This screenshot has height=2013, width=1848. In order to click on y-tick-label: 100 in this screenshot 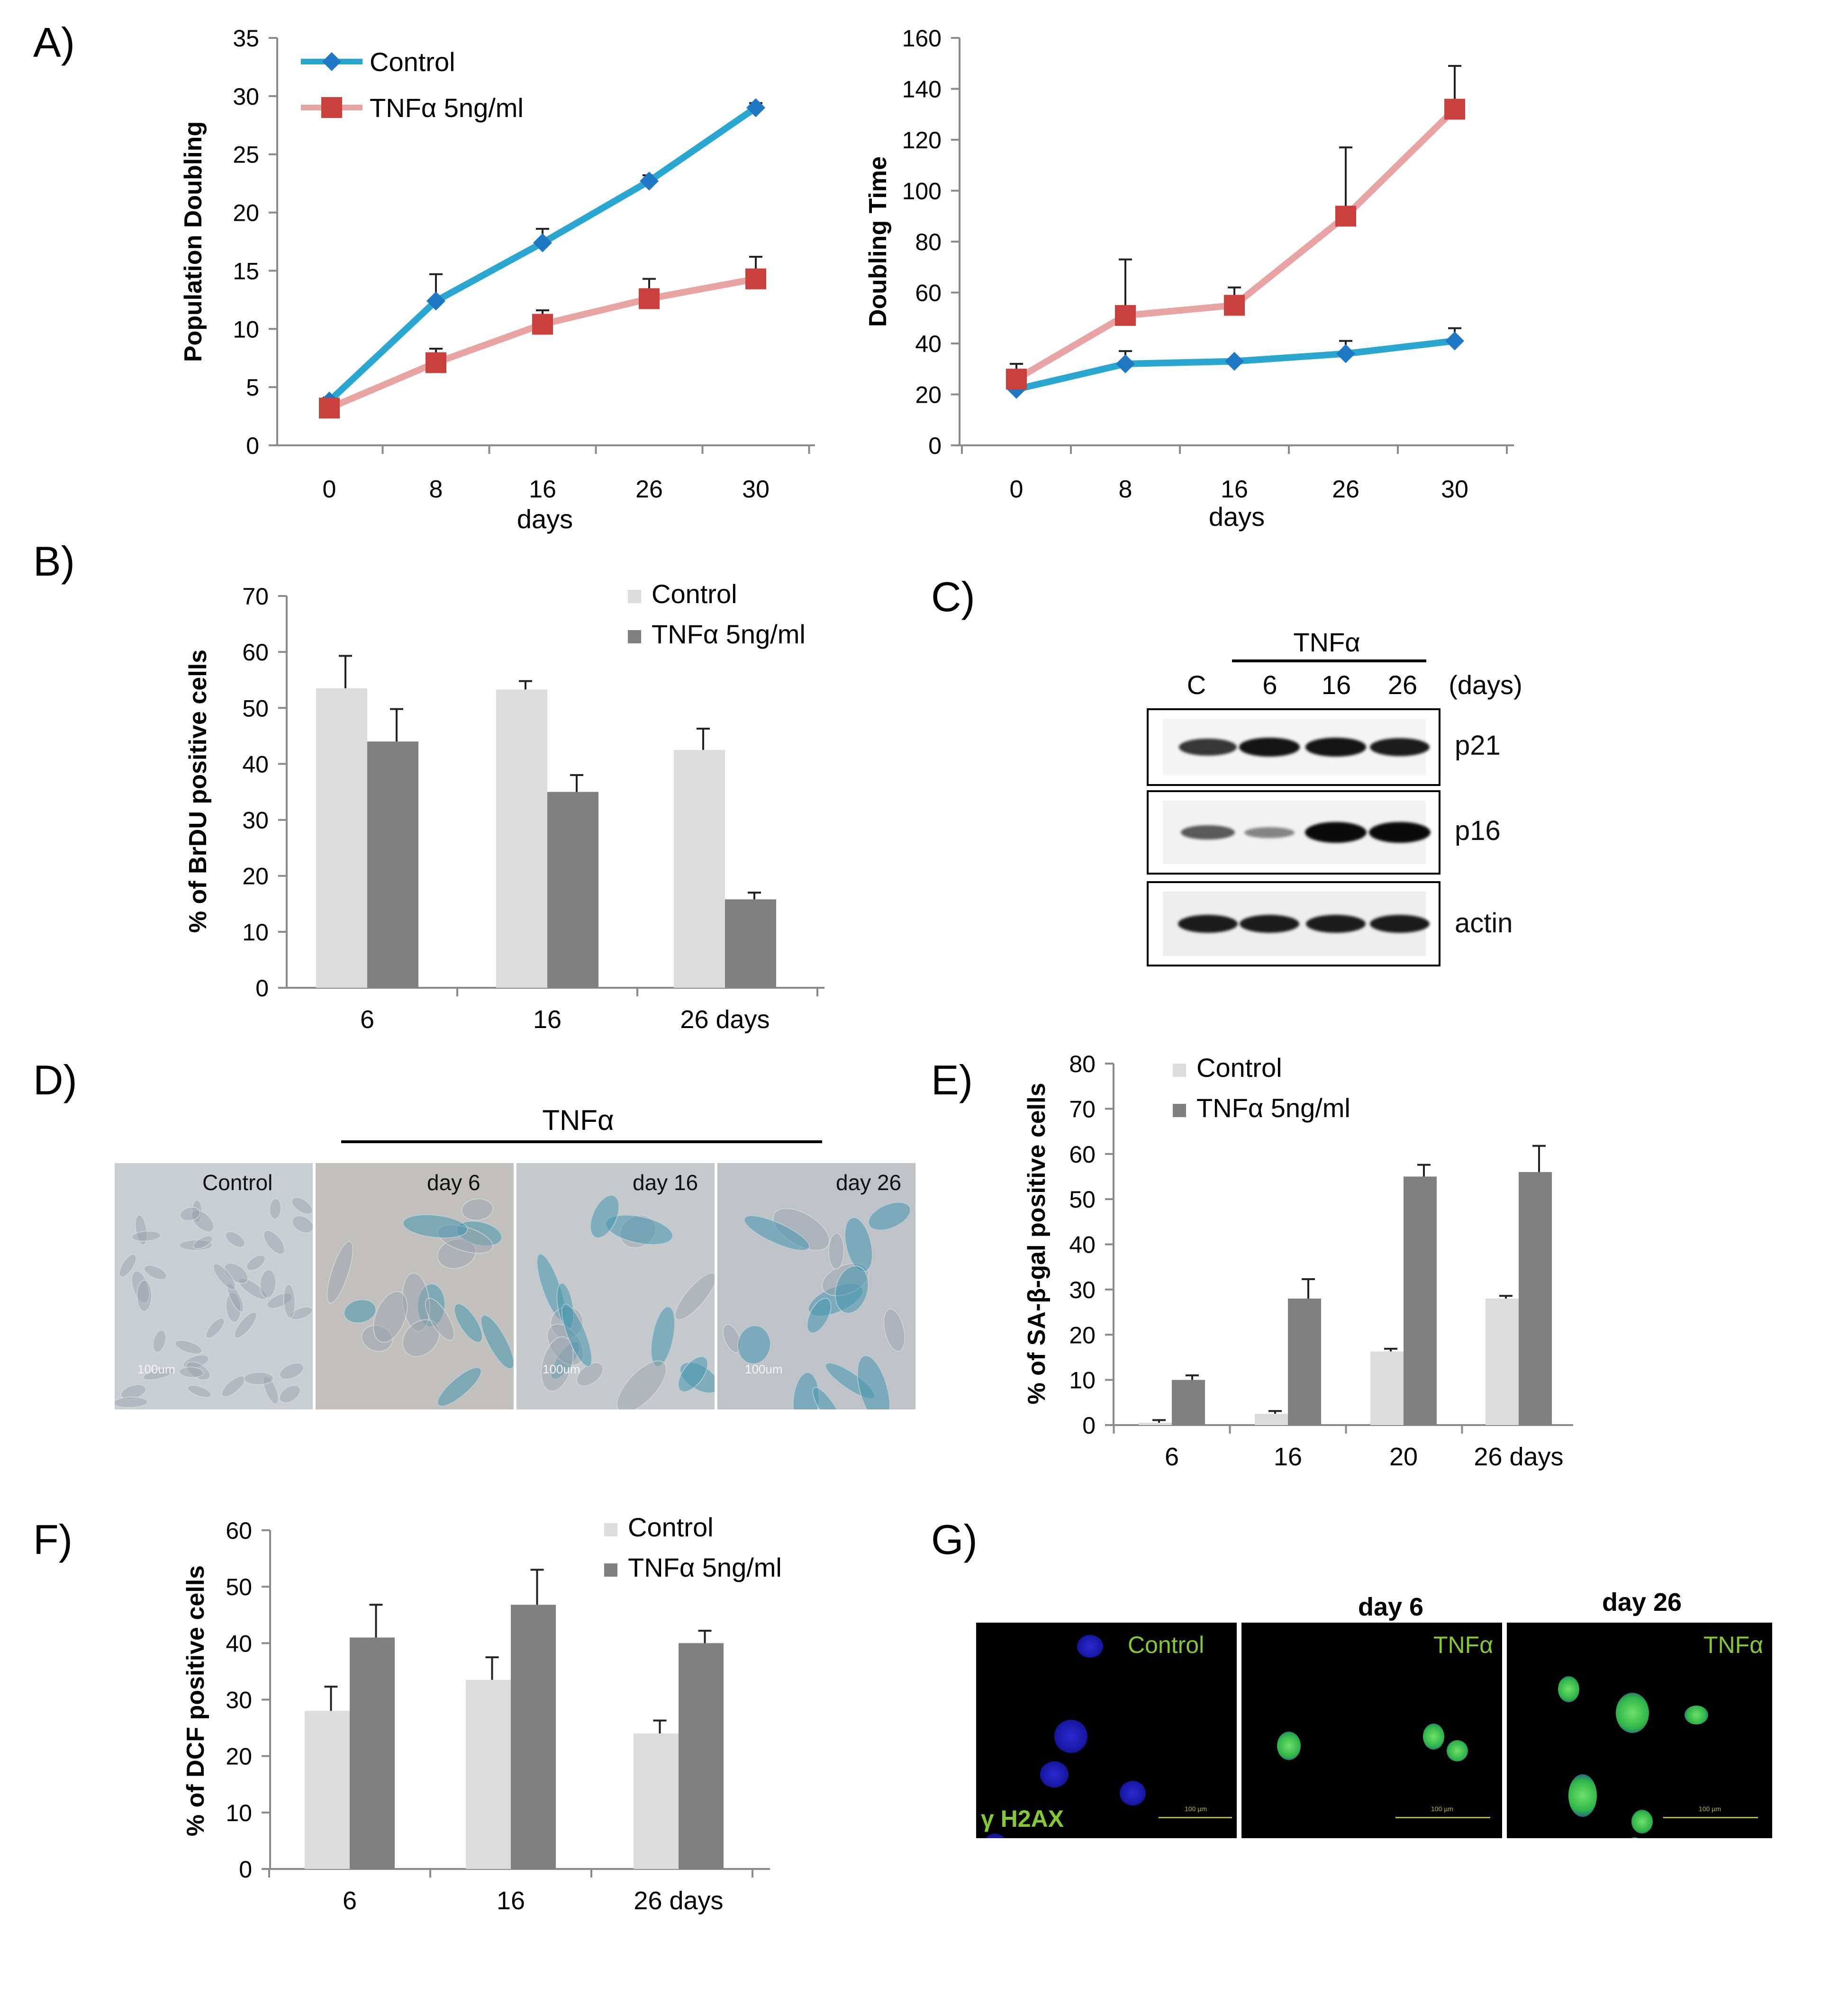, I will do `click(922, 191)`.